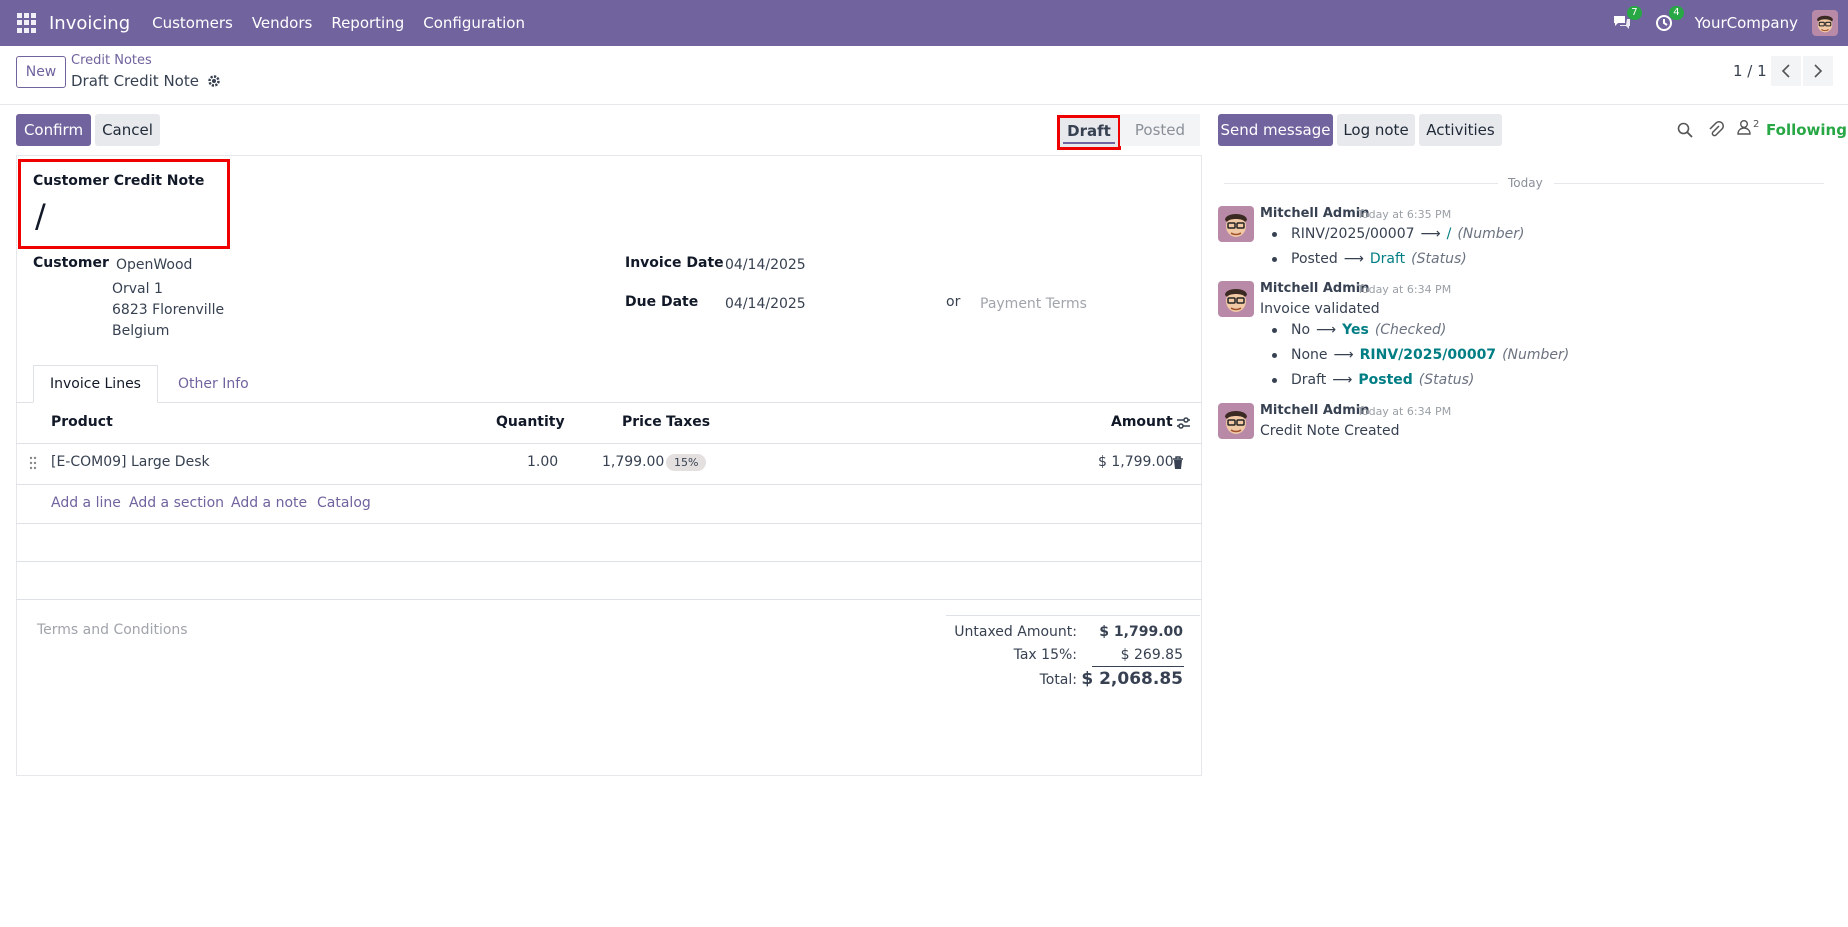 Image resolution: width=1848 pixels, height=927 pixels. What do you see at coordinates (86, 503) in the screenshot?
I see `add-line-link: Add a line` at bounding box center [86, 503].